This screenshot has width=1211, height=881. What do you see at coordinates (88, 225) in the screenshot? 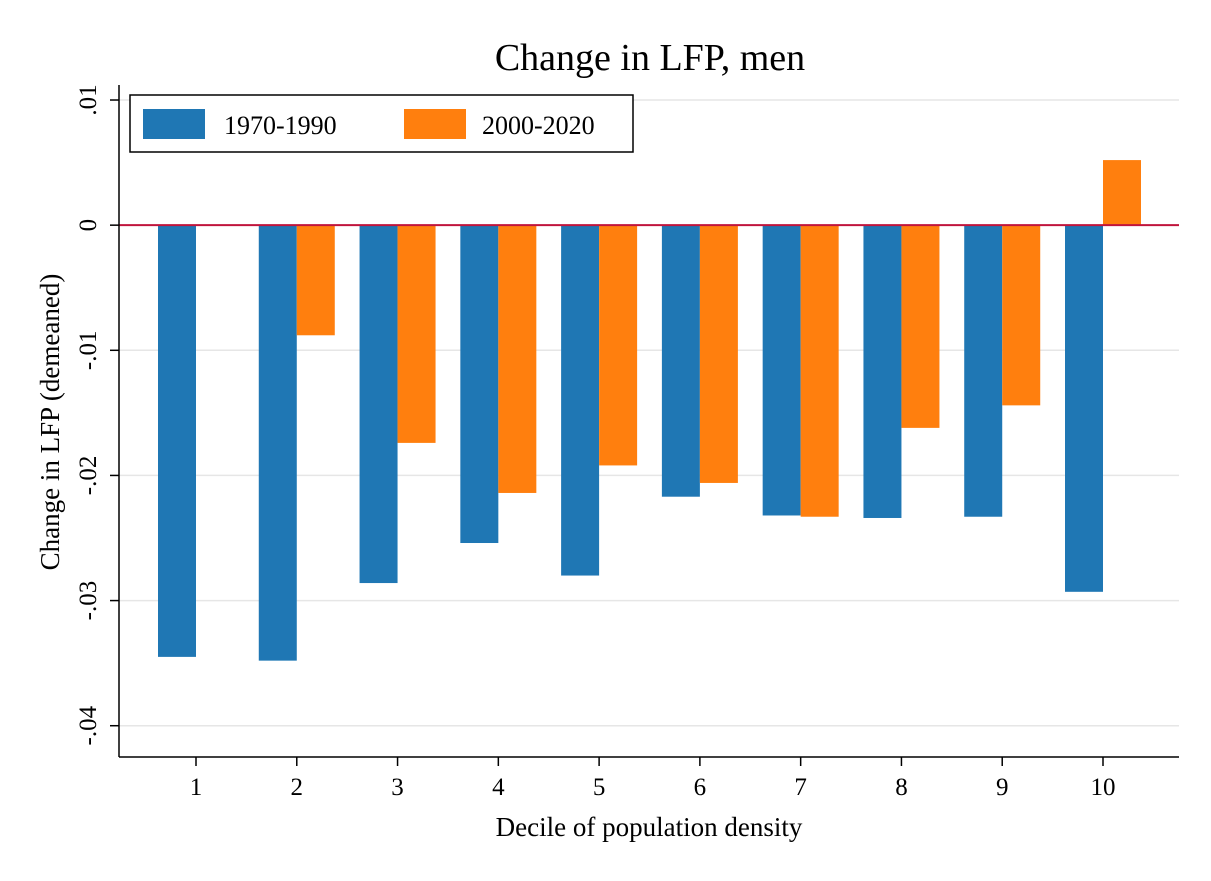
I see `y-tick-label: 0` at bounding box center [88, 225].